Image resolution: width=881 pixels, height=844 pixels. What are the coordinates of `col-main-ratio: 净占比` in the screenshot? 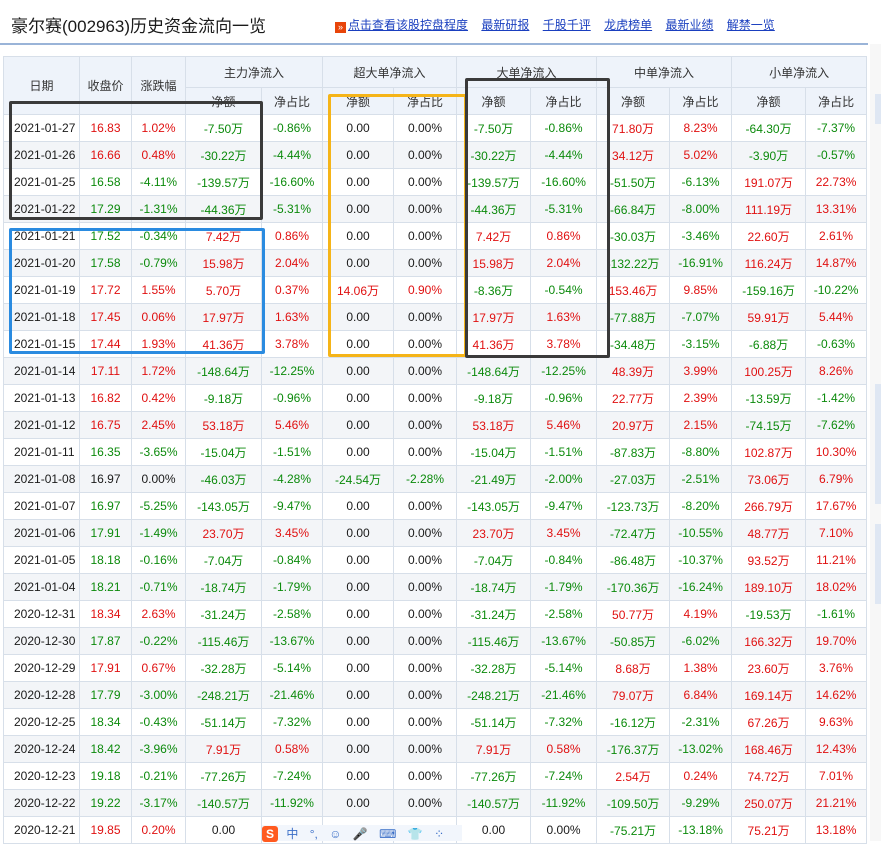 It's located at (292, 101).